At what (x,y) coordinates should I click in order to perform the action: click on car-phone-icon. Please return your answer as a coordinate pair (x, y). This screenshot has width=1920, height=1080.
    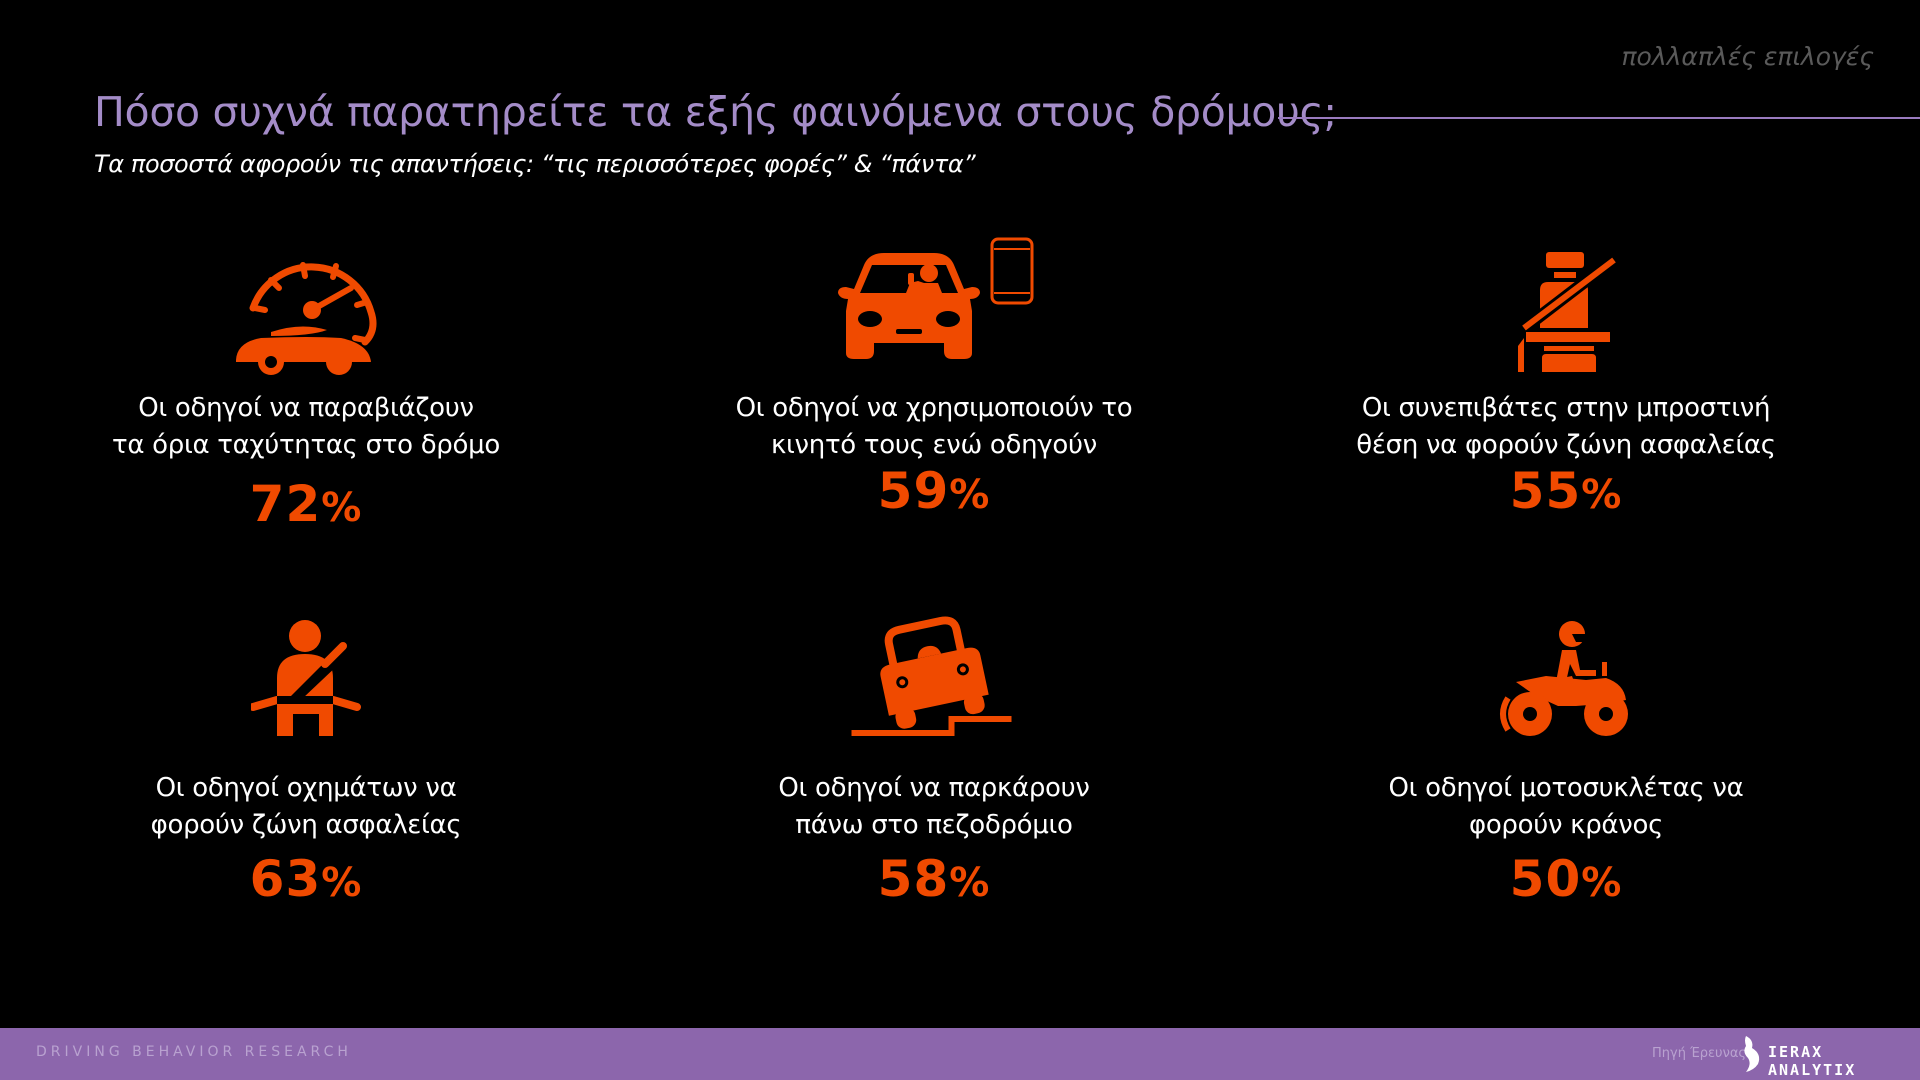
    Looking at the image, I should click on (934, 302).